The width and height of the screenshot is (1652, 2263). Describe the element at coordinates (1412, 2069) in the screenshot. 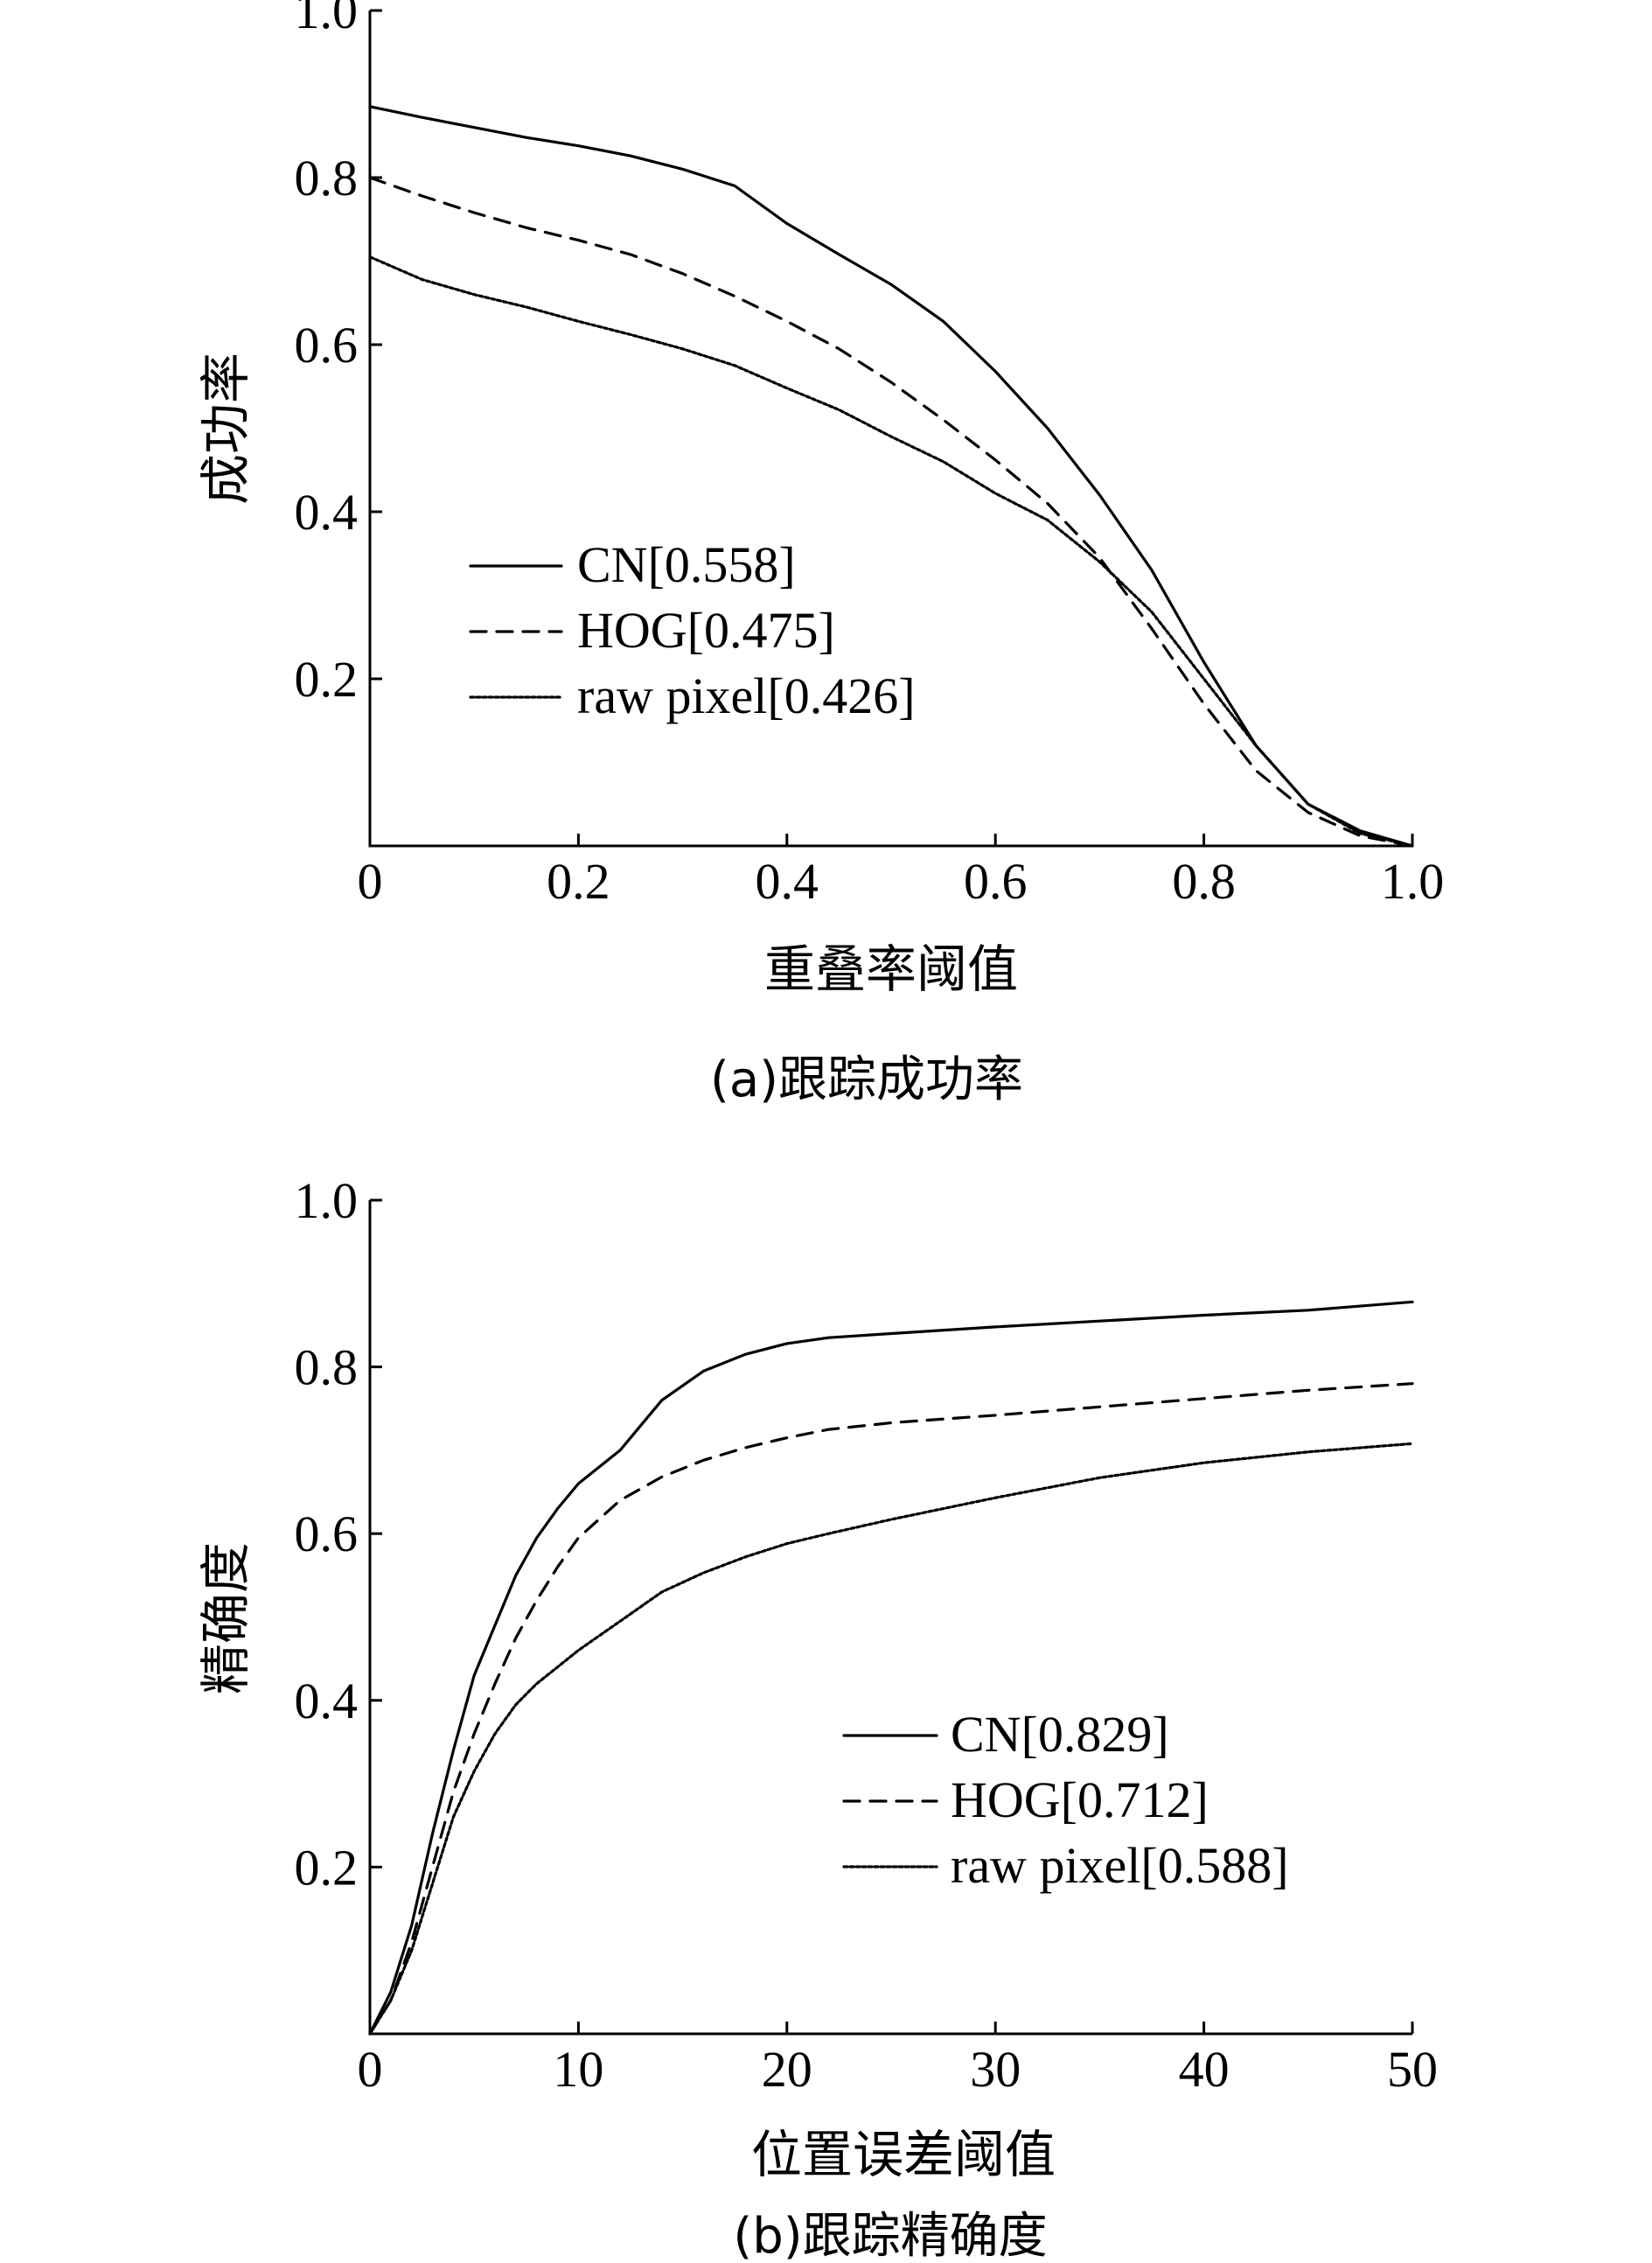

I see `x-tick-label-b-5: 50` at that location.